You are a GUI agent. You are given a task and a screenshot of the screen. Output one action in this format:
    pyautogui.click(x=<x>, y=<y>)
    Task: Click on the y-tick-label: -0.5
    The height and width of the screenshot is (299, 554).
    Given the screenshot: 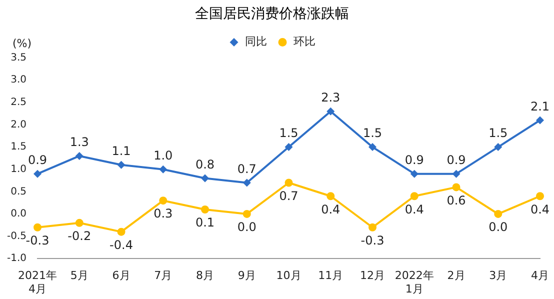 What is the action you would take?
    pyautogui.click(x=16, y=236)
    